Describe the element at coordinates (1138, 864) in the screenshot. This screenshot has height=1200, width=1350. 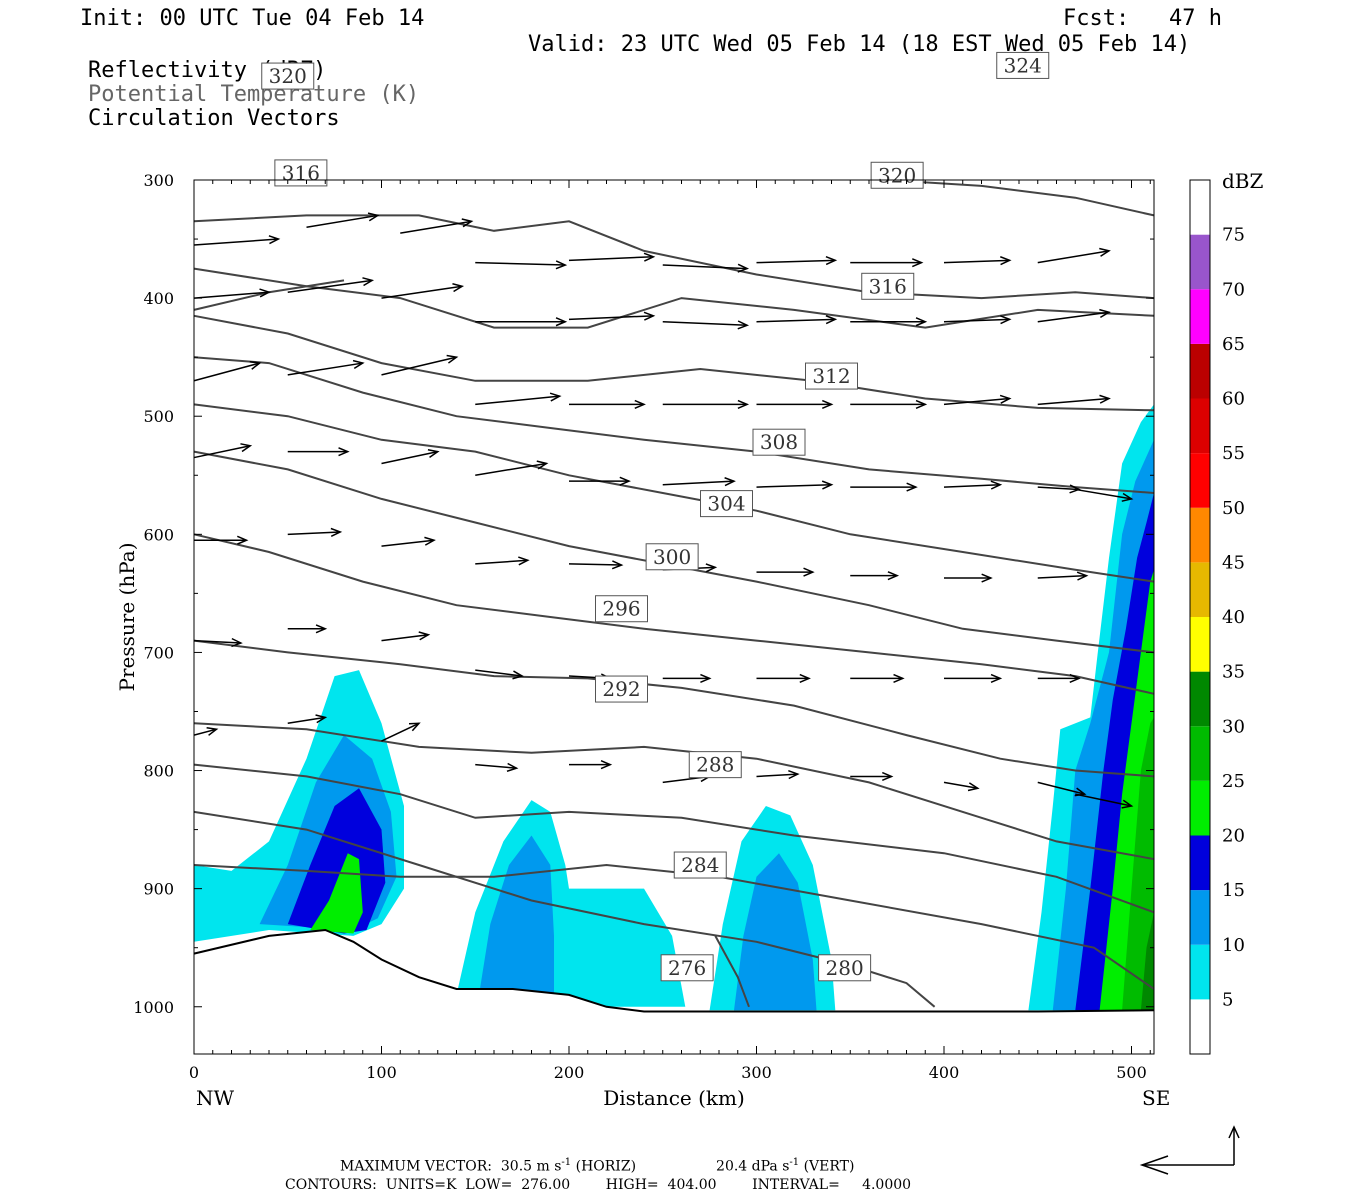
I see `cell-se-25dbz` at that location.